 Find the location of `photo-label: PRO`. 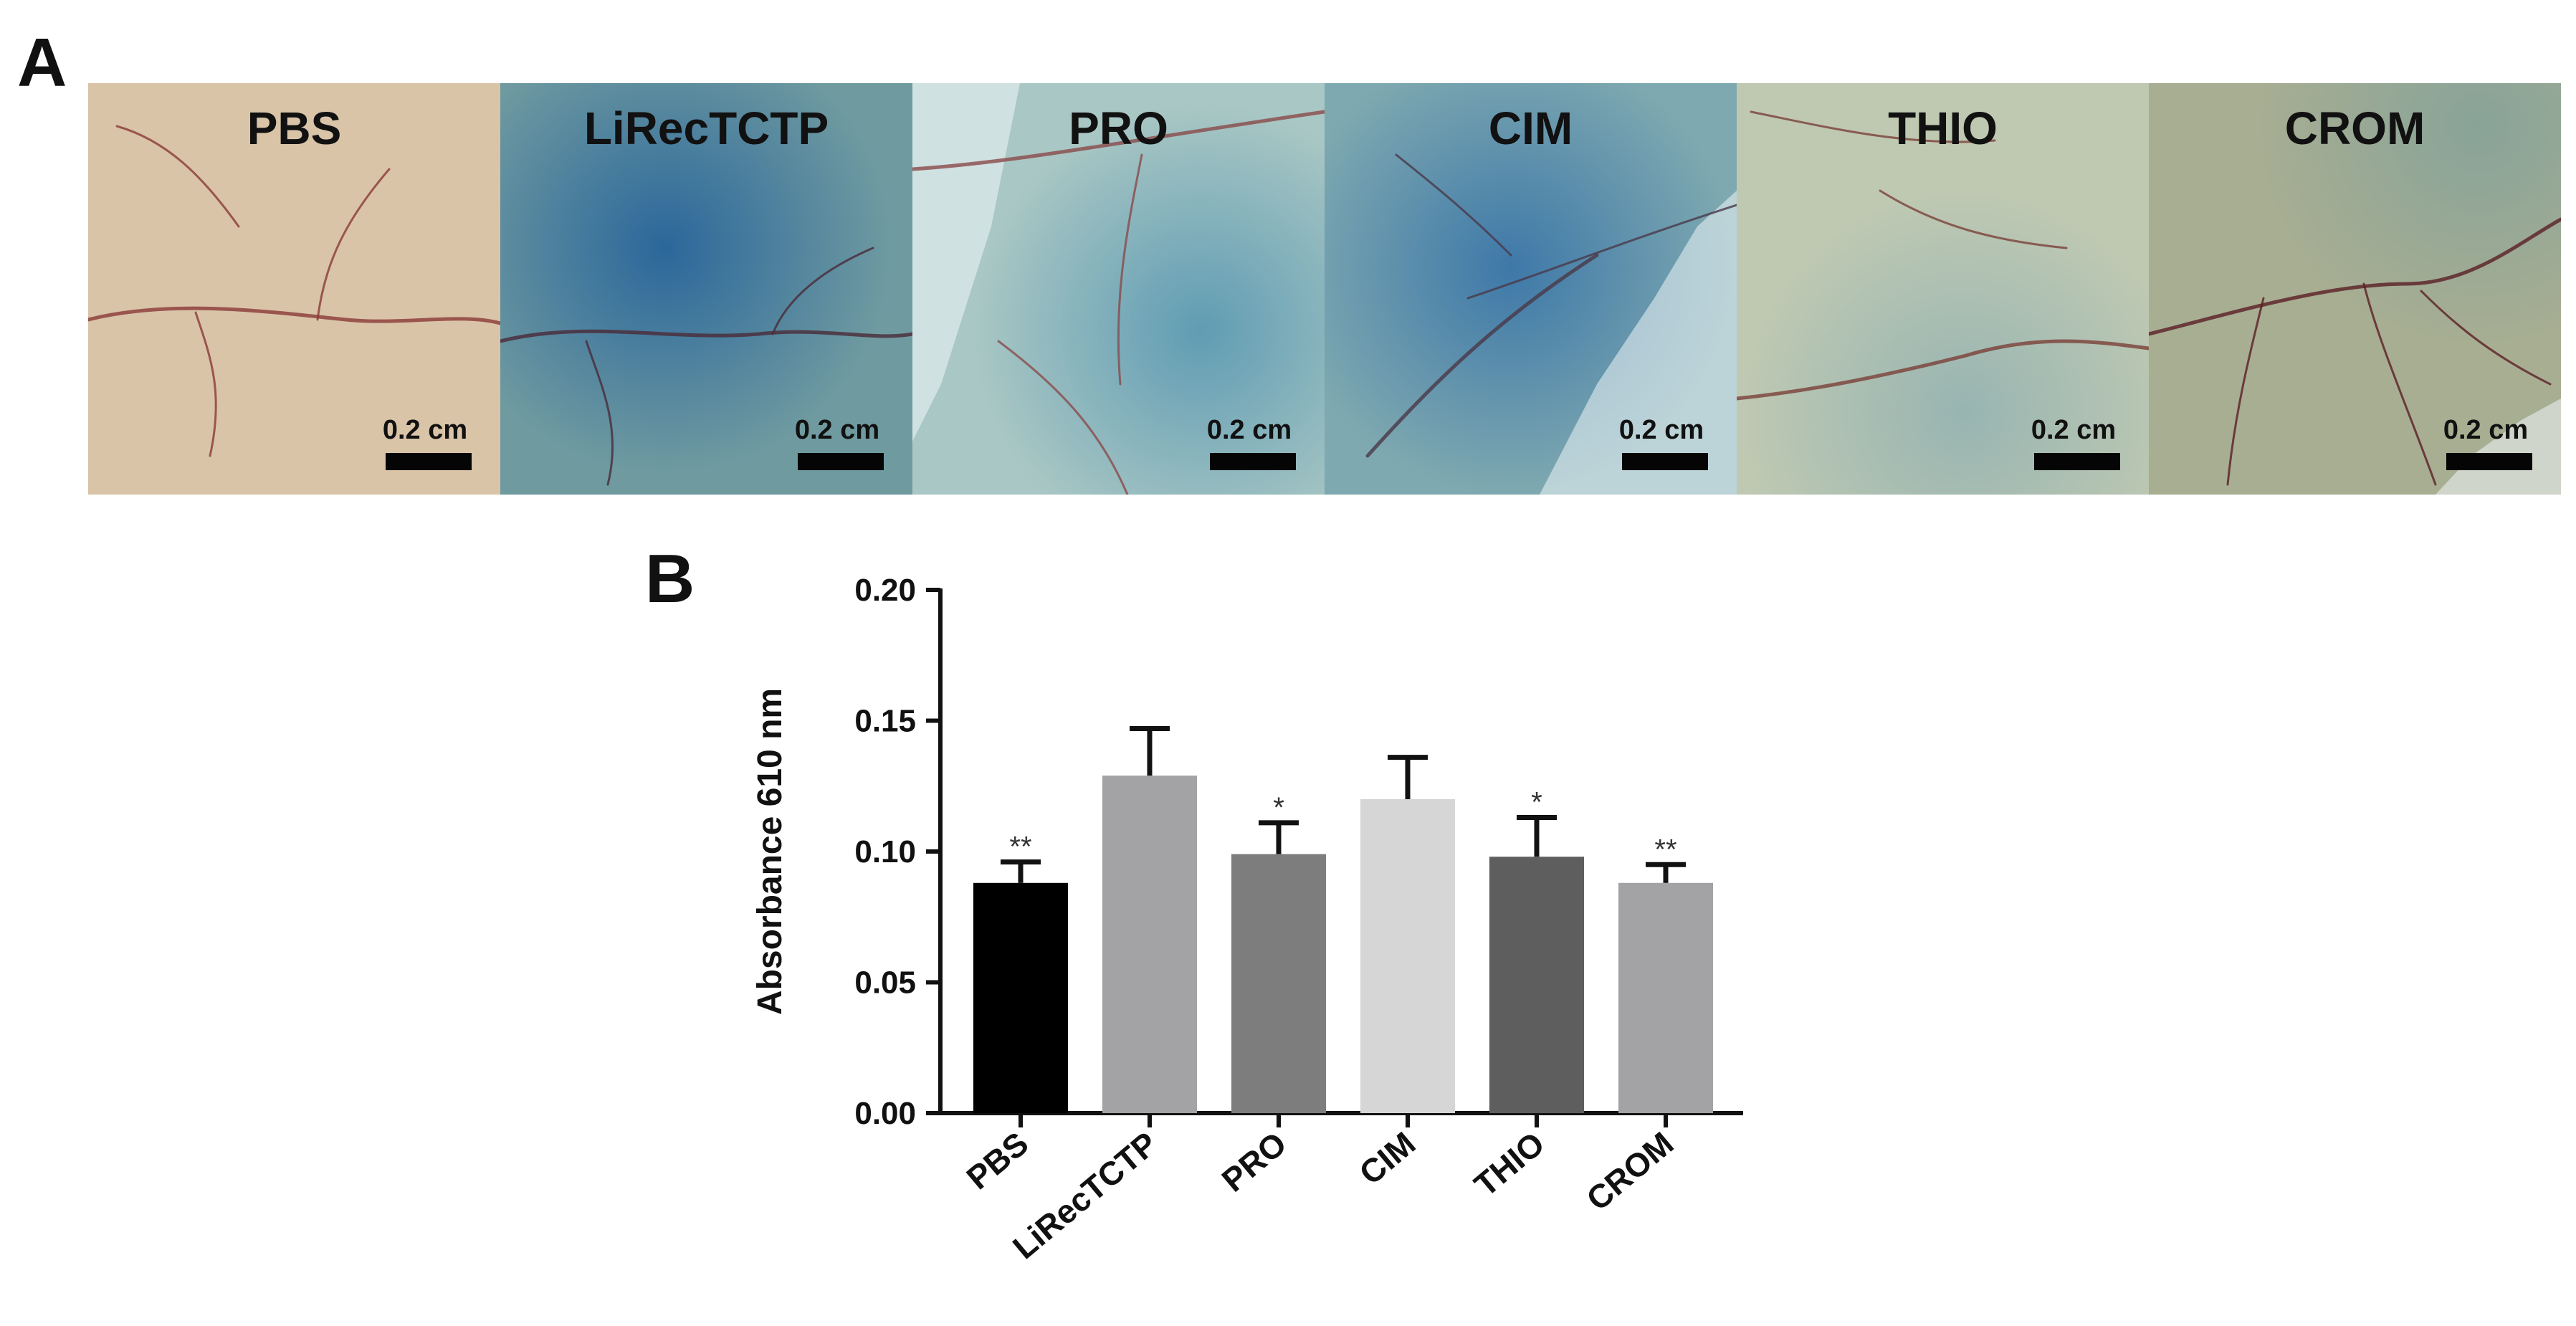

photo-label: PRO is located at coordinates (1118, 128).